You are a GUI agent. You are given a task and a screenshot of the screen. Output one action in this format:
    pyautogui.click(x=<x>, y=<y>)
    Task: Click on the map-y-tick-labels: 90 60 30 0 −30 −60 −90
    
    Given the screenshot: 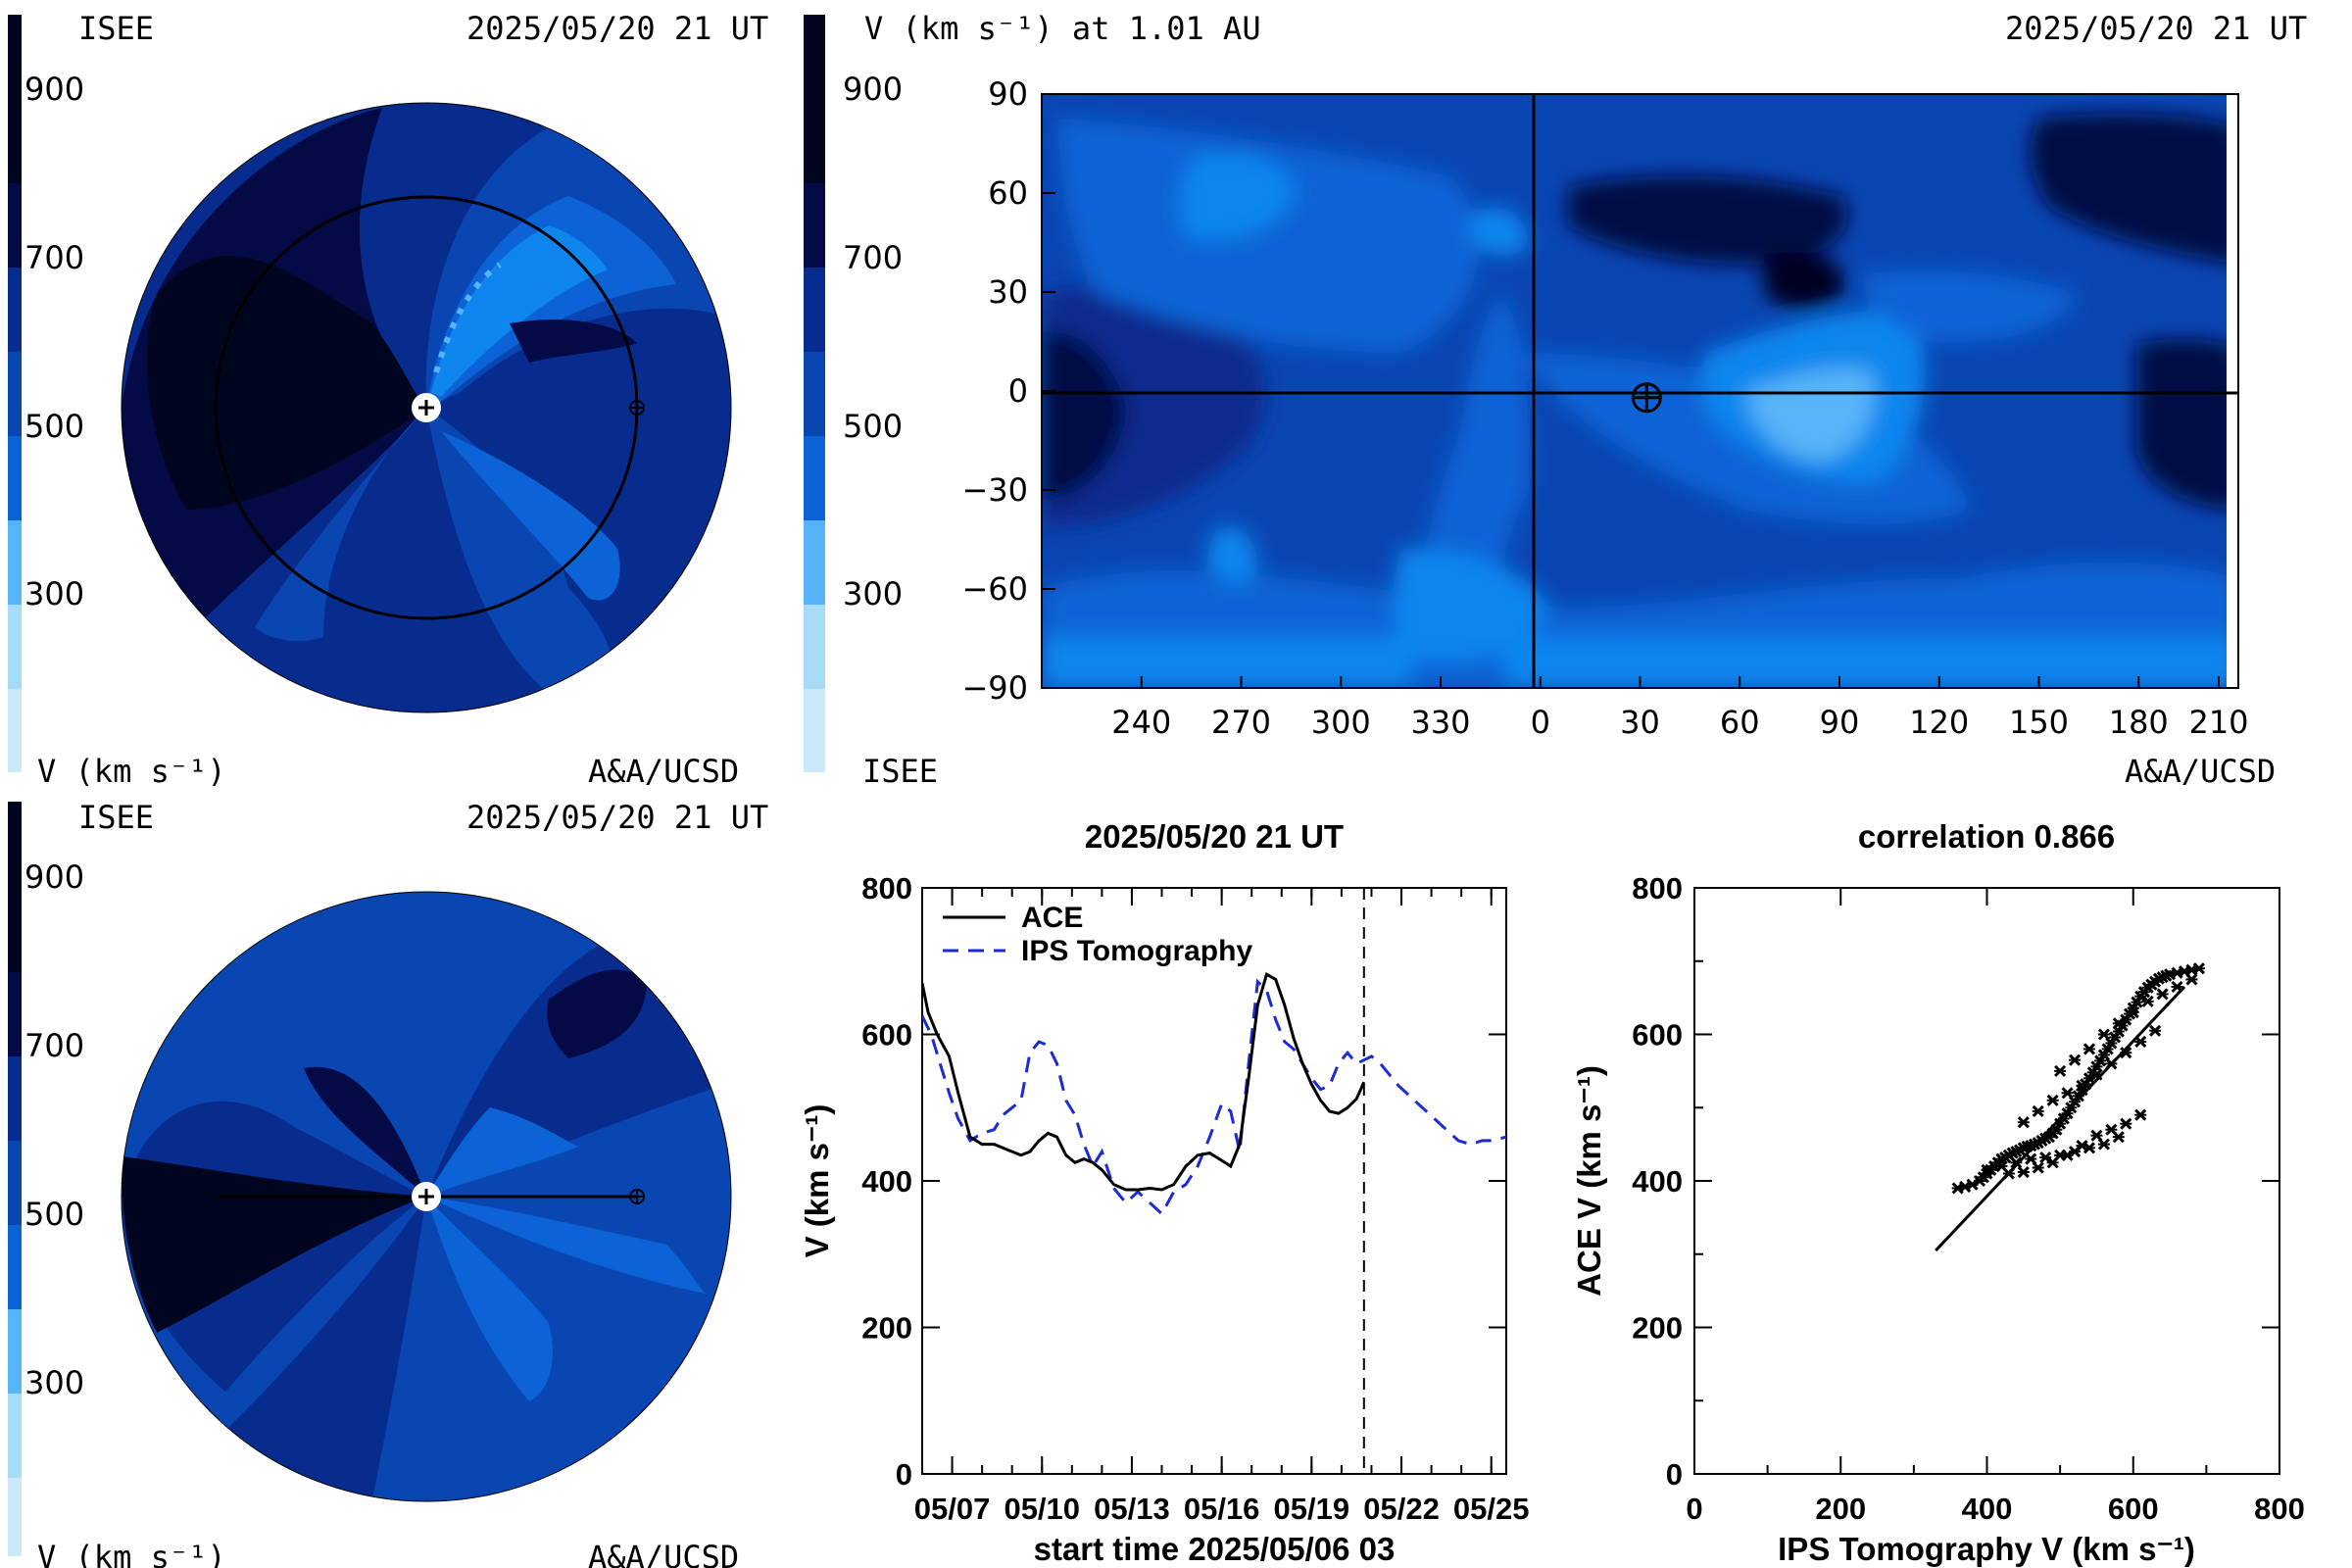 What is the action you would take?
    pyautogui.click(x=1008, y=391)
    